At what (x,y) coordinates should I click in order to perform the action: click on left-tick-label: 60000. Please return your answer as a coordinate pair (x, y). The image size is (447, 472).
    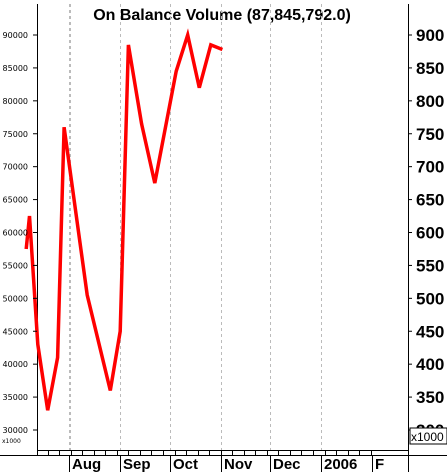
    Looking at the image, I should click on (15, 233).